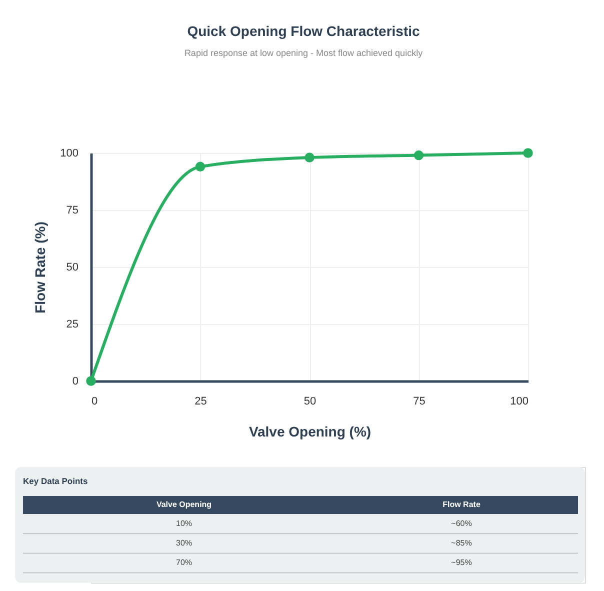 This screenshot has width=604, height=591. What do you see at coordinates (303, 31) in the screenshot?
I see `chart-title: Quick Opening Flow Characteristic` at bounding box center [303, 31].